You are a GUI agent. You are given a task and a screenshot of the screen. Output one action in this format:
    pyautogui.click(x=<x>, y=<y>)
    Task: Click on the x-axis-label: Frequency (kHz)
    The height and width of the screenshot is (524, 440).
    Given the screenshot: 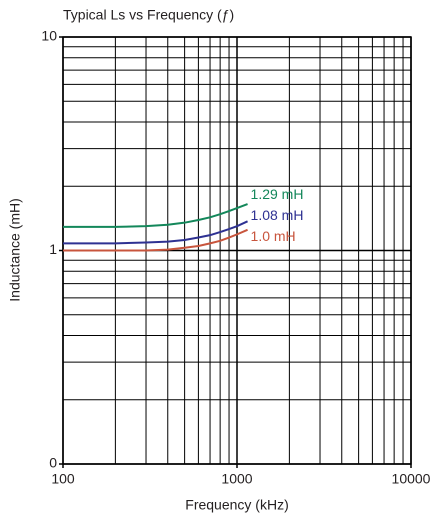 What is the action you would take?
    pyautogui.click(x=236, y=505)
    